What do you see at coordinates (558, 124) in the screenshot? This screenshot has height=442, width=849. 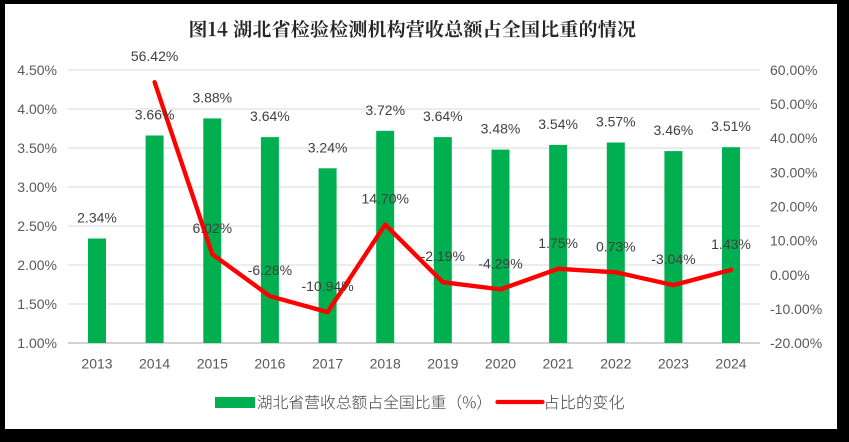 I see `svg-text: 3.54%` at bounding box center [558, 124].